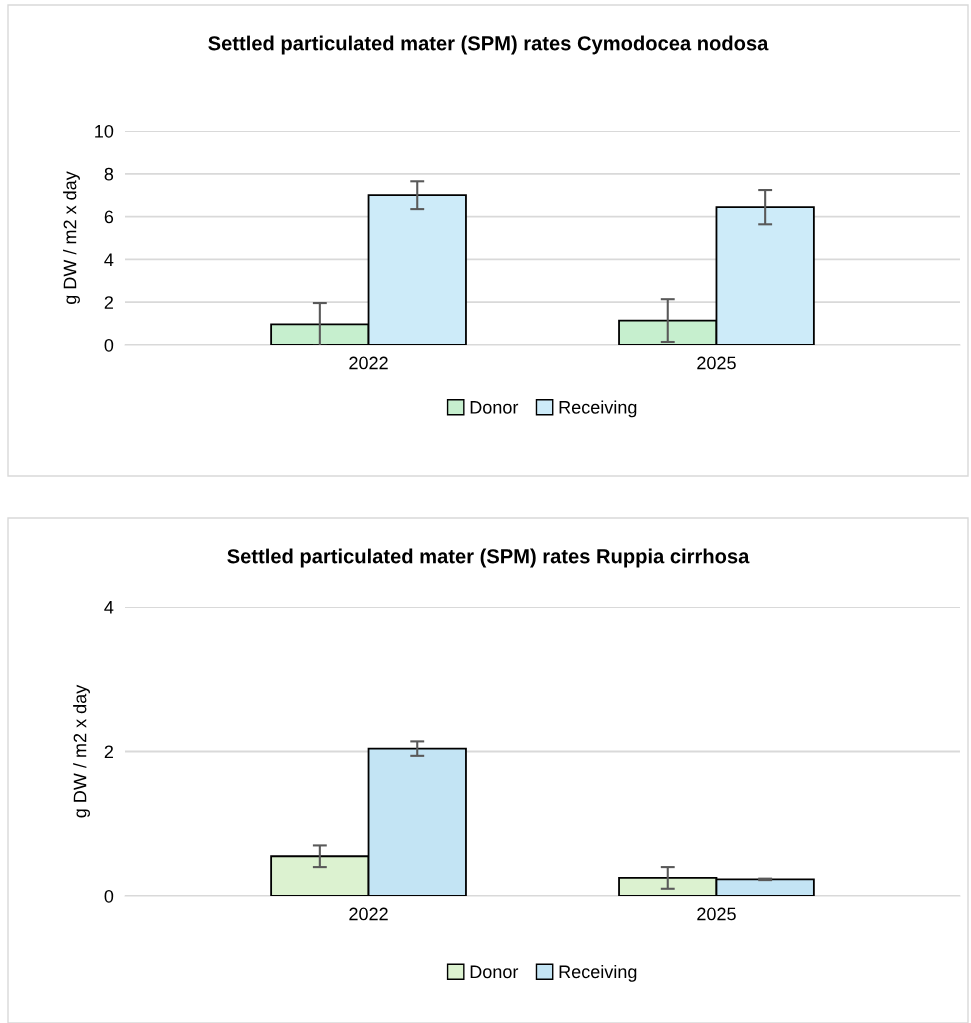  What do you see at coordinates (488, 558) in the screenshot?
I see `chart-title: Settled particulated mater (SPM) rates Ruppia cirrhosa` at bounding box center [488, 558].